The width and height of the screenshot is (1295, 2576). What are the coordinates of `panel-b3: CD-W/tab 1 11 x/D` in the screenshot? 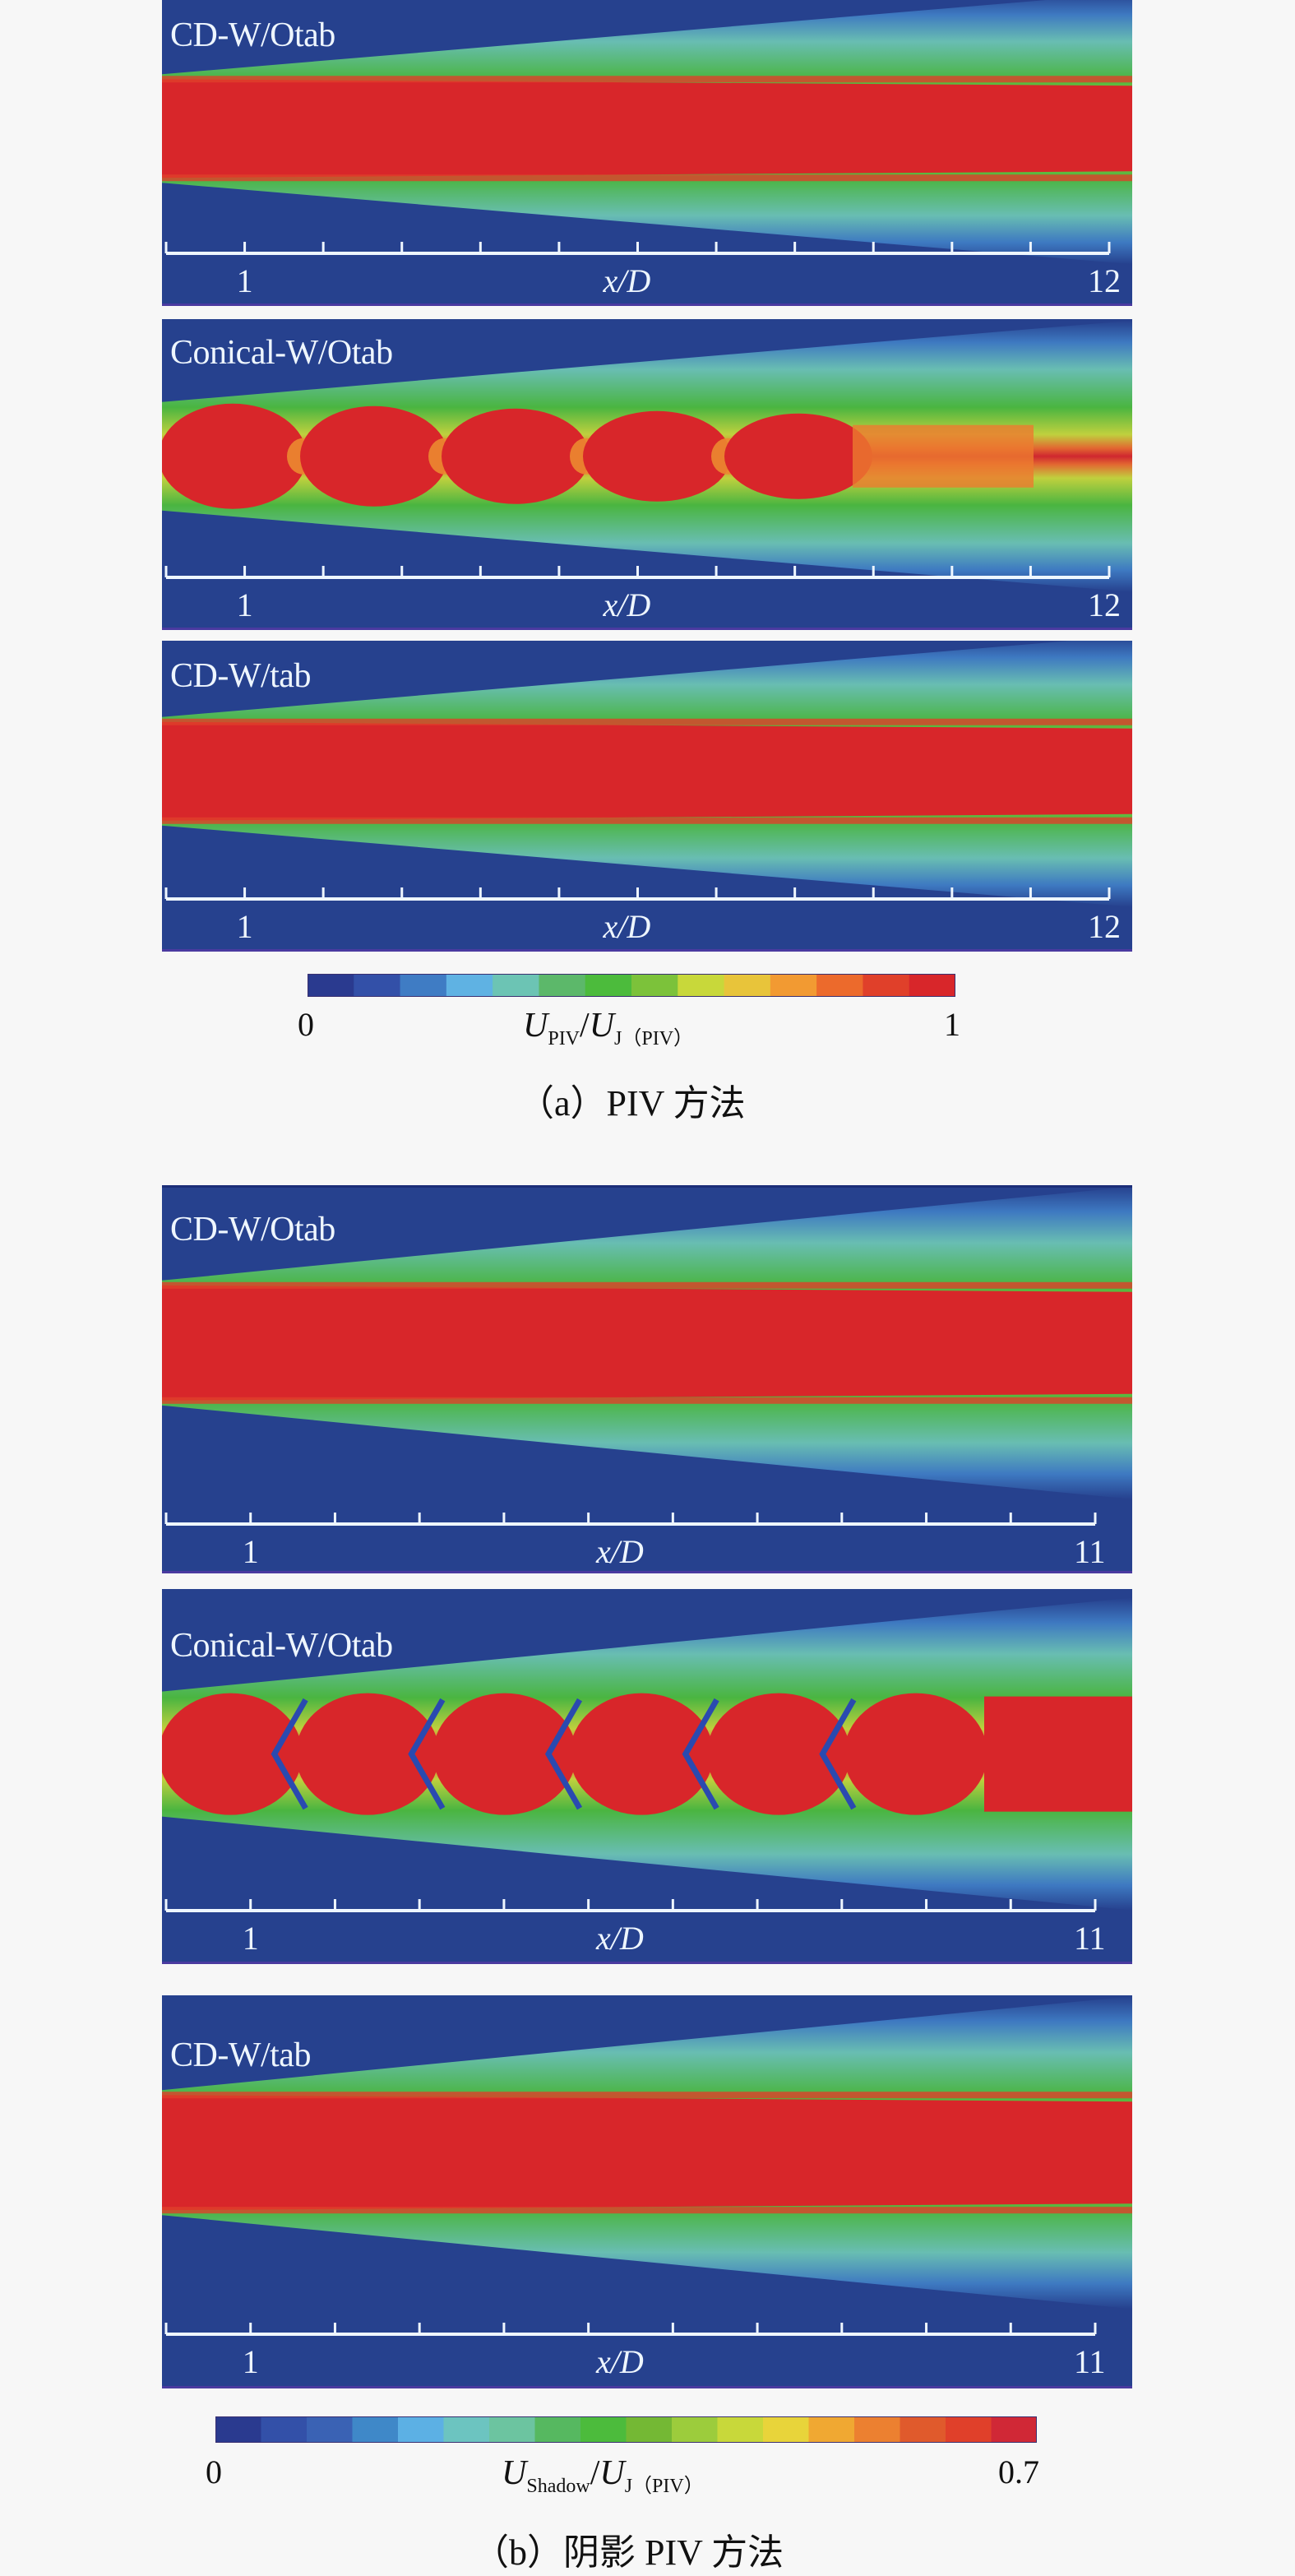 It's located at (647, 2191).